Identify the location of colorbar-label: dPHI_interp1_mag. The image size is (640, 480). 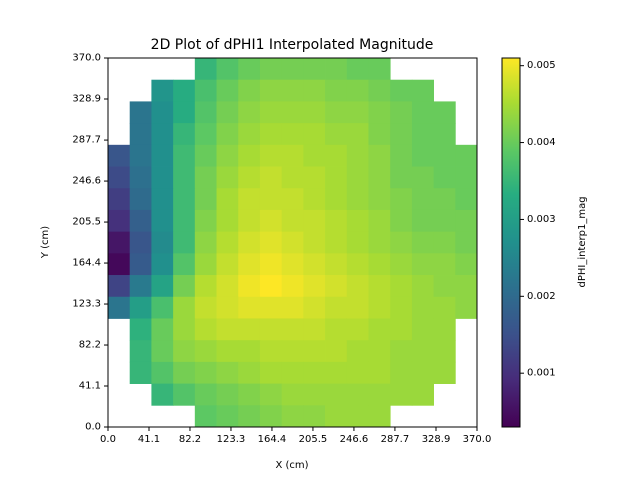
(582, 241).